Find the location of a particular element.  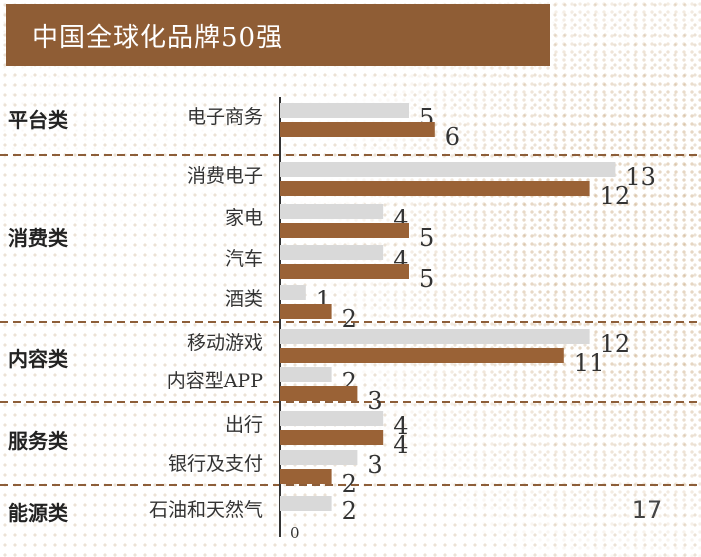

category-label: 电子商务 is located at coordinates (225, 117).